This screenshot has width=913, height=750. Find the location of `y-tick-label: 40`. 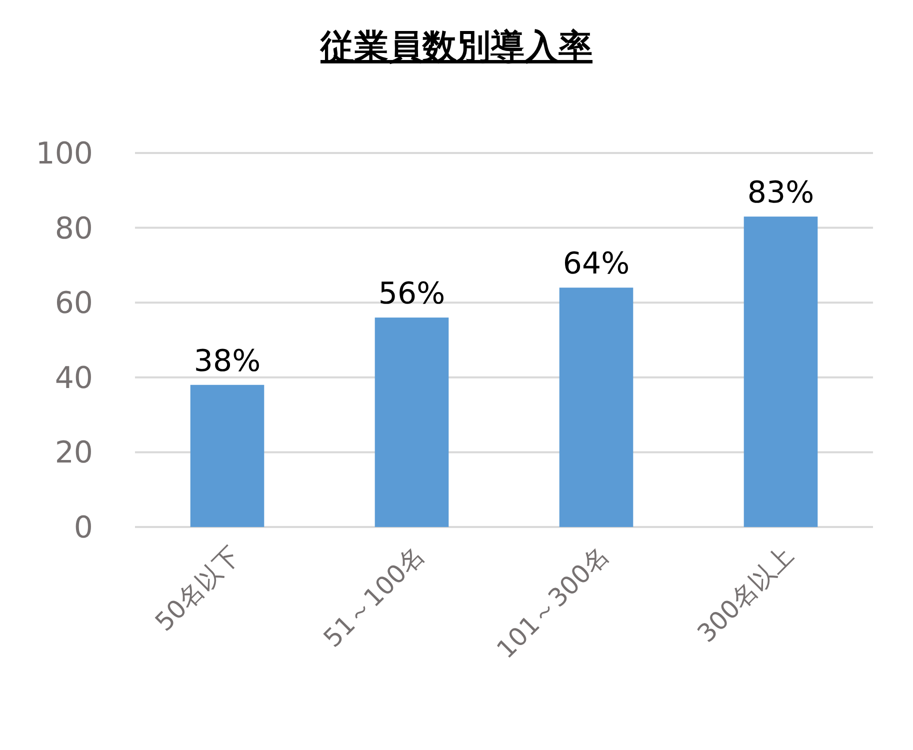

y-tick-label: 40 is located at coordinates (73, 378).